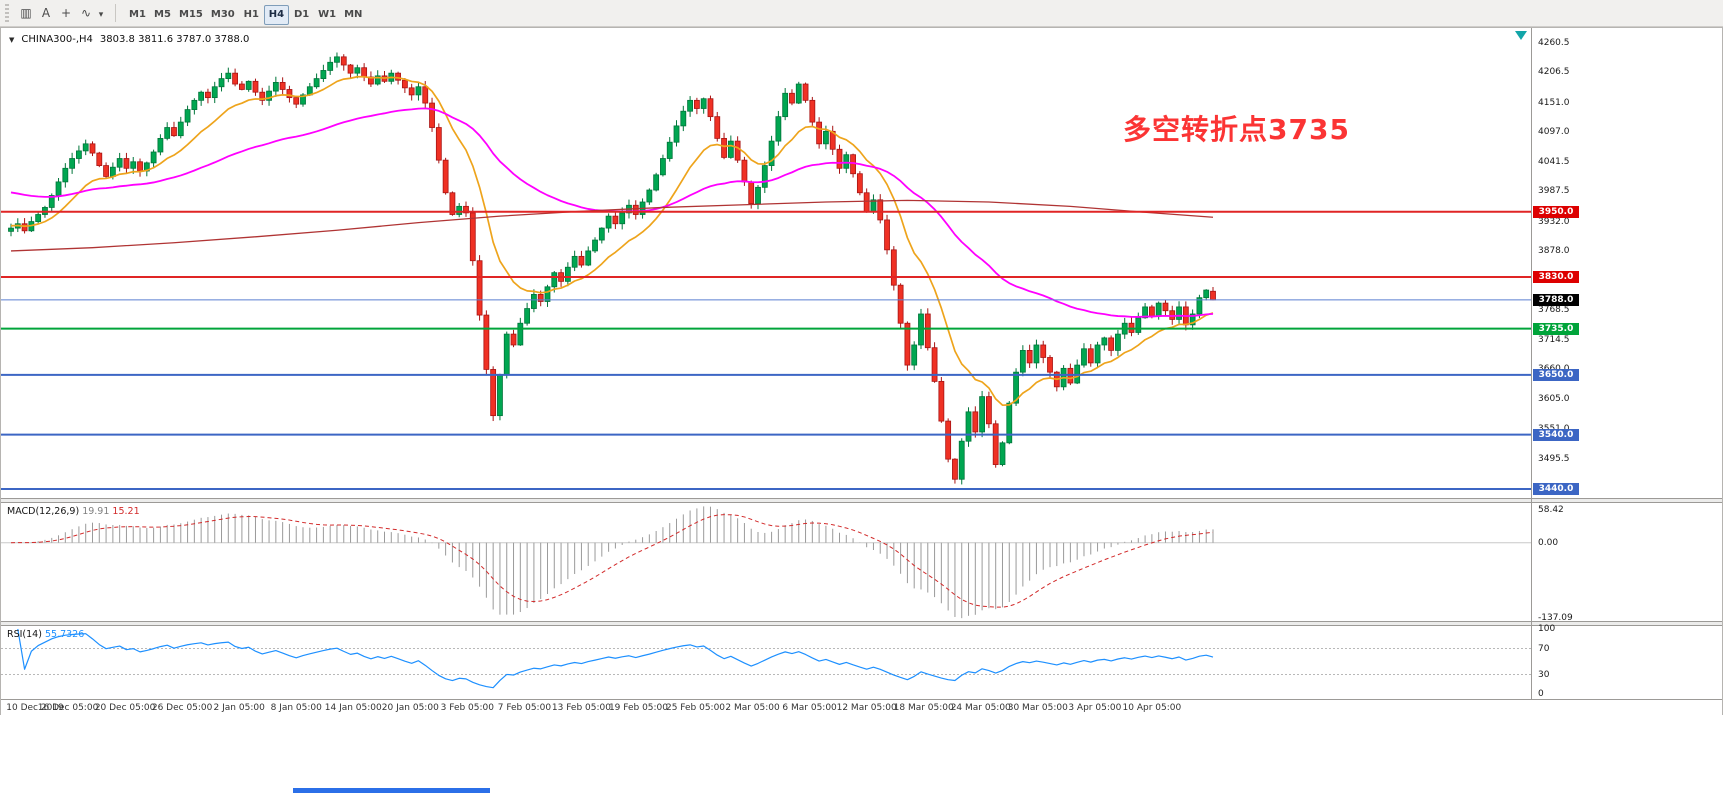 This screenshot has width=1723, height=793. I want to click on rsi-axis-label: 30, so click(1544, 674).